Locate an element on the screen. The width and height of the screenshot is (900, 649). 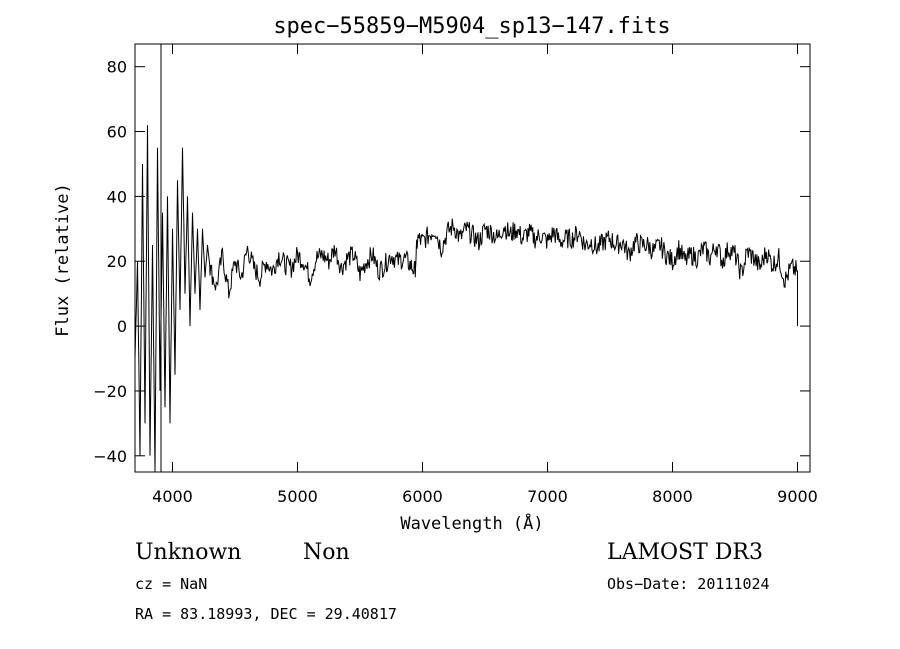
x-tick-label: 5000 is located at coordinates (297, 496).